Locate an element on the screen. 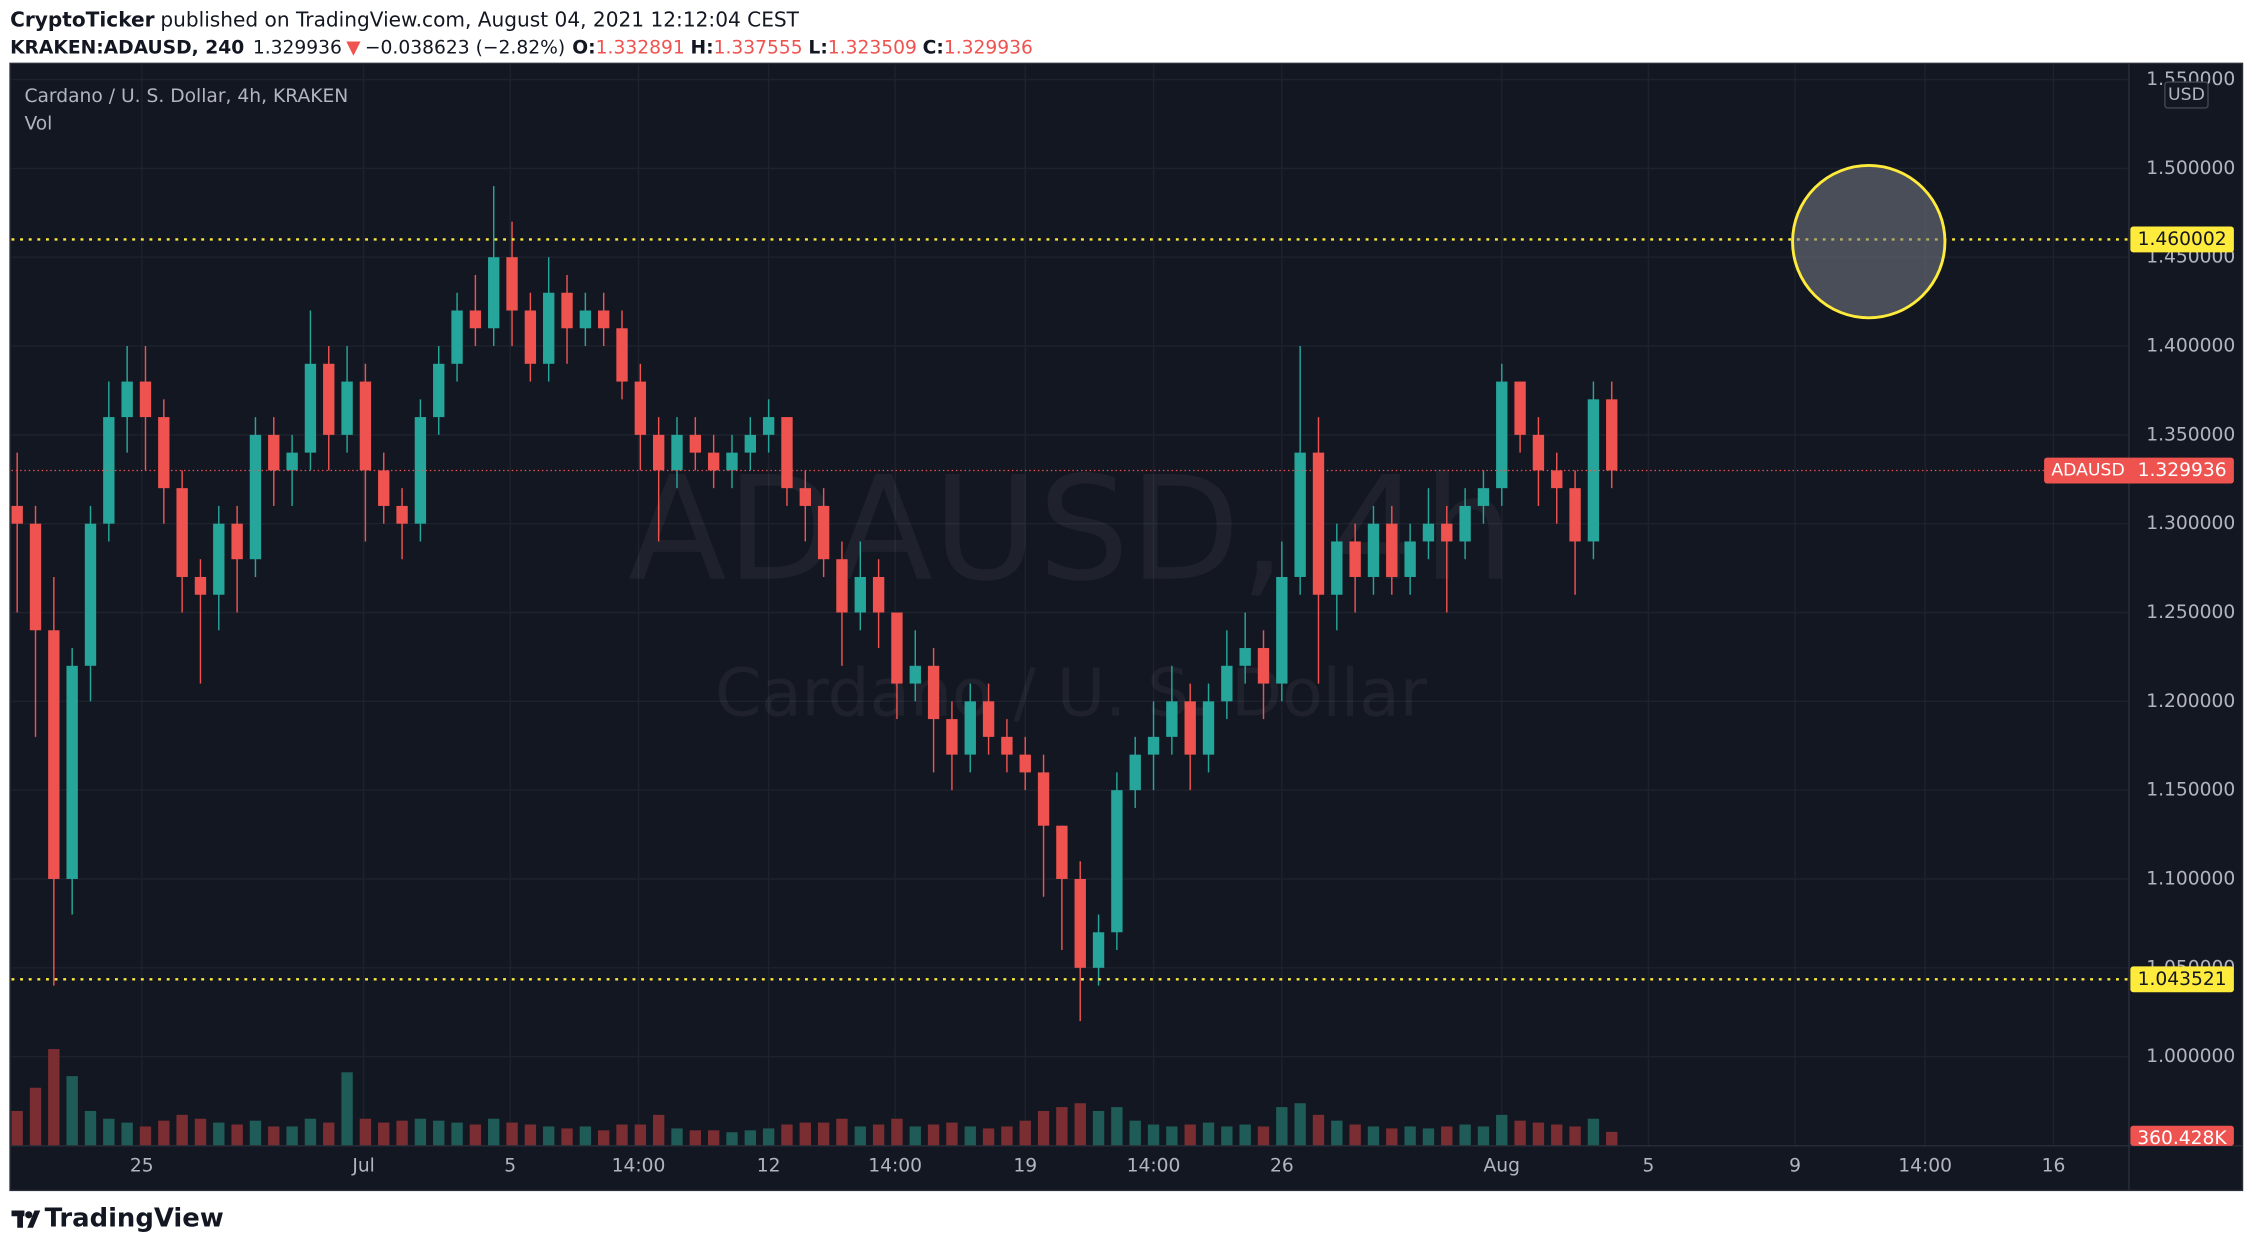 The width and height of the screenshot is (2254, 1248). close: 1.329936 is located at coordinates (988, 47).